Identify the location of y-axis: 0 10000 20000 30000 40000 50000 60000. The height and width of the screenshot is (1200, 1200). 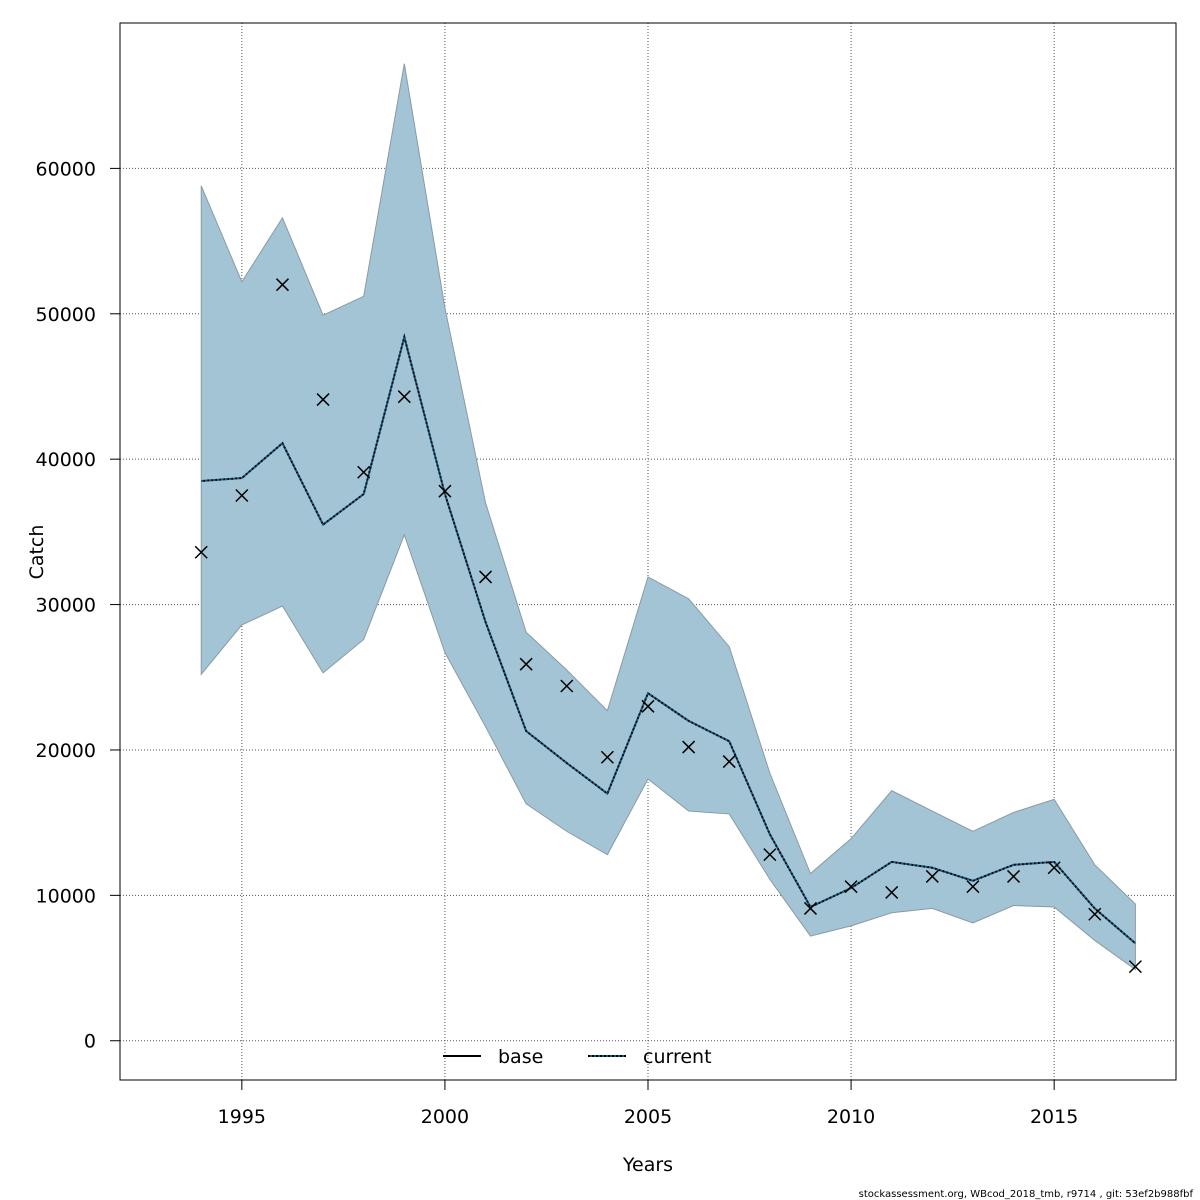
(78, 605).